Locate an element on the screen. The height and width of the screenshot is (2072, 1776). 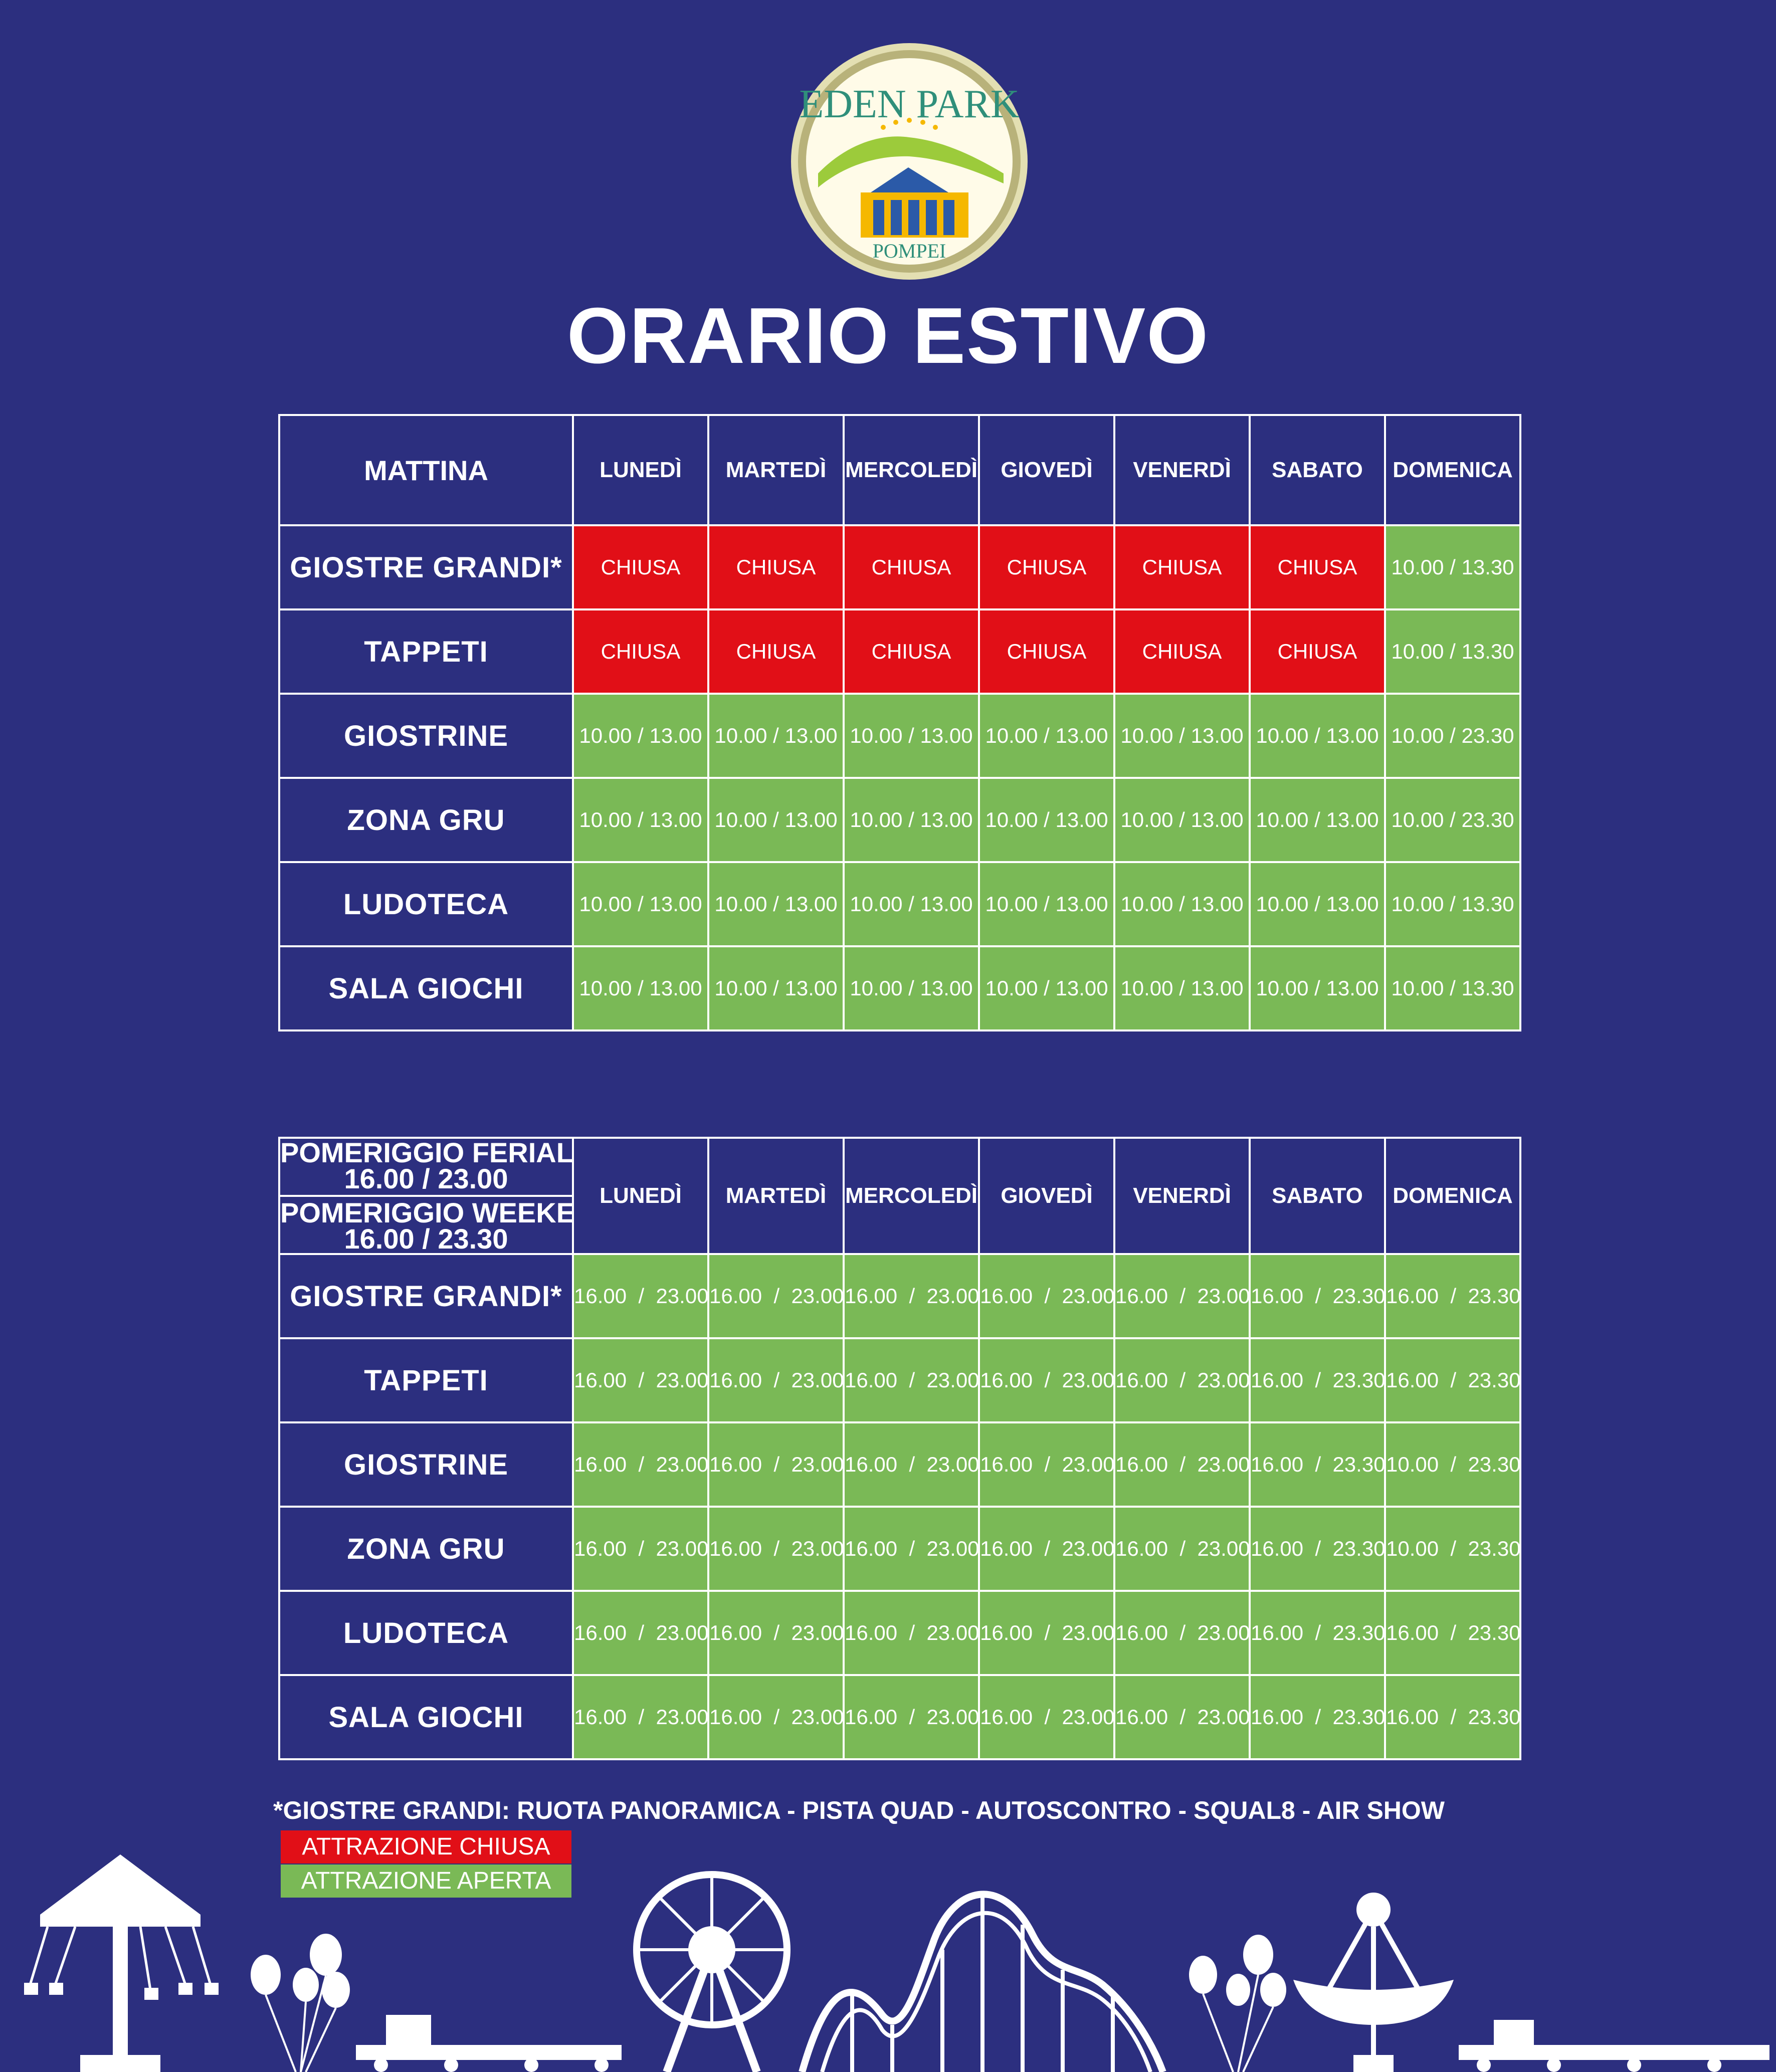
eden-park-logo: EDEN PARK POMPEI is located at coordinates (909, 162).